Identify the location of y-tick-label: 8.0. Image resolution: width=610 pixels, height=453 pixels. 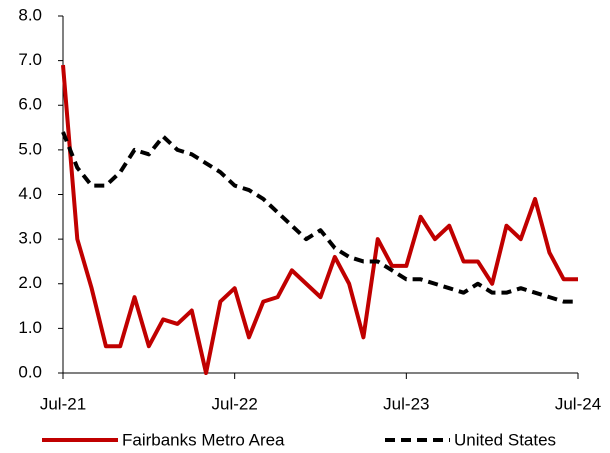
(30, 14).